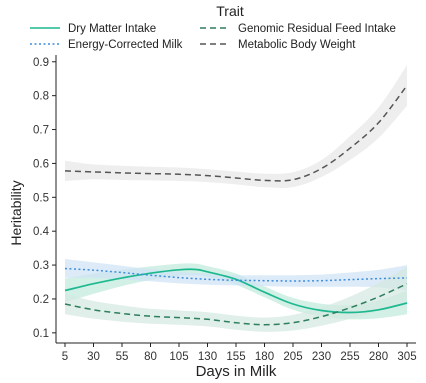 Image resolution: width=426 pixels, height=383 pixels. What do you see at coordinates (292, 357) in the screenshot?
I see `x-tick-label: 205` at bounding box center [292, 357].